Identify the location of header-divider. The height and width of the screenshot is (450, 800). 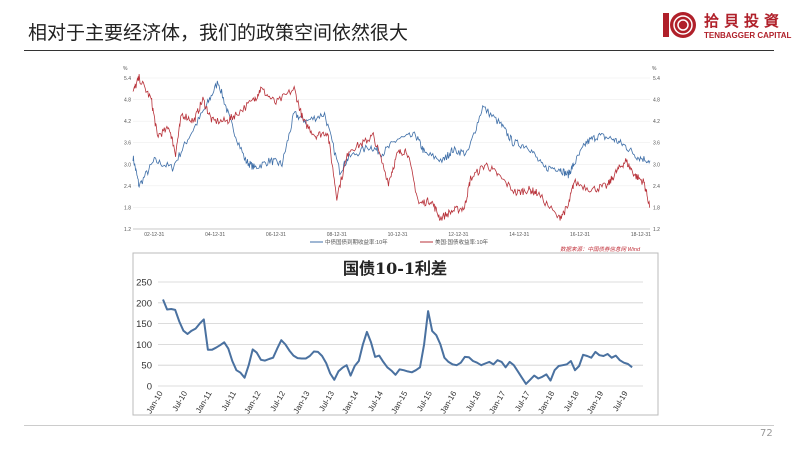
(399, 50).